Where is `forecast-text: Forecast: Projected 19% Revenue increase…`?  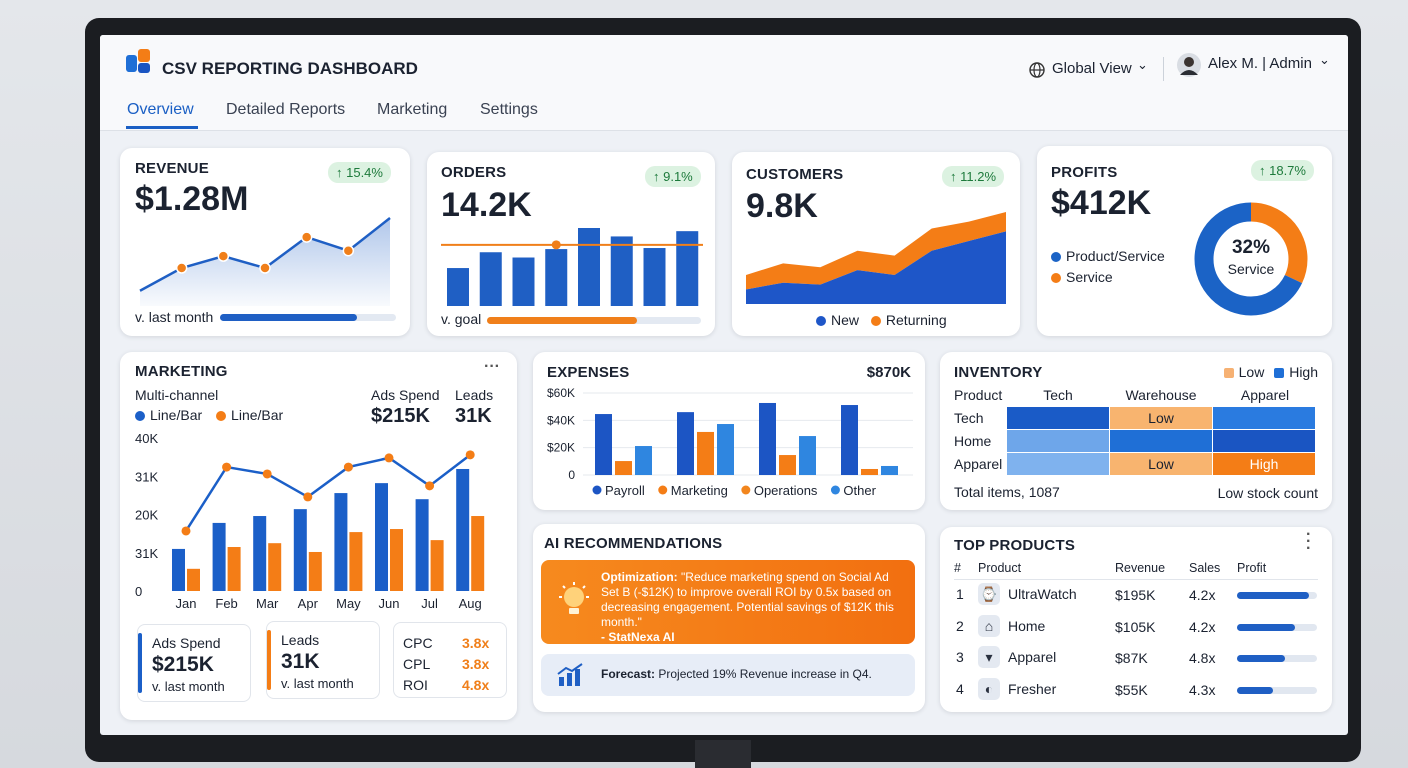
forecast-text: Forecast: Projected 19% Revenue increase… is located at coordinates (736, 674).